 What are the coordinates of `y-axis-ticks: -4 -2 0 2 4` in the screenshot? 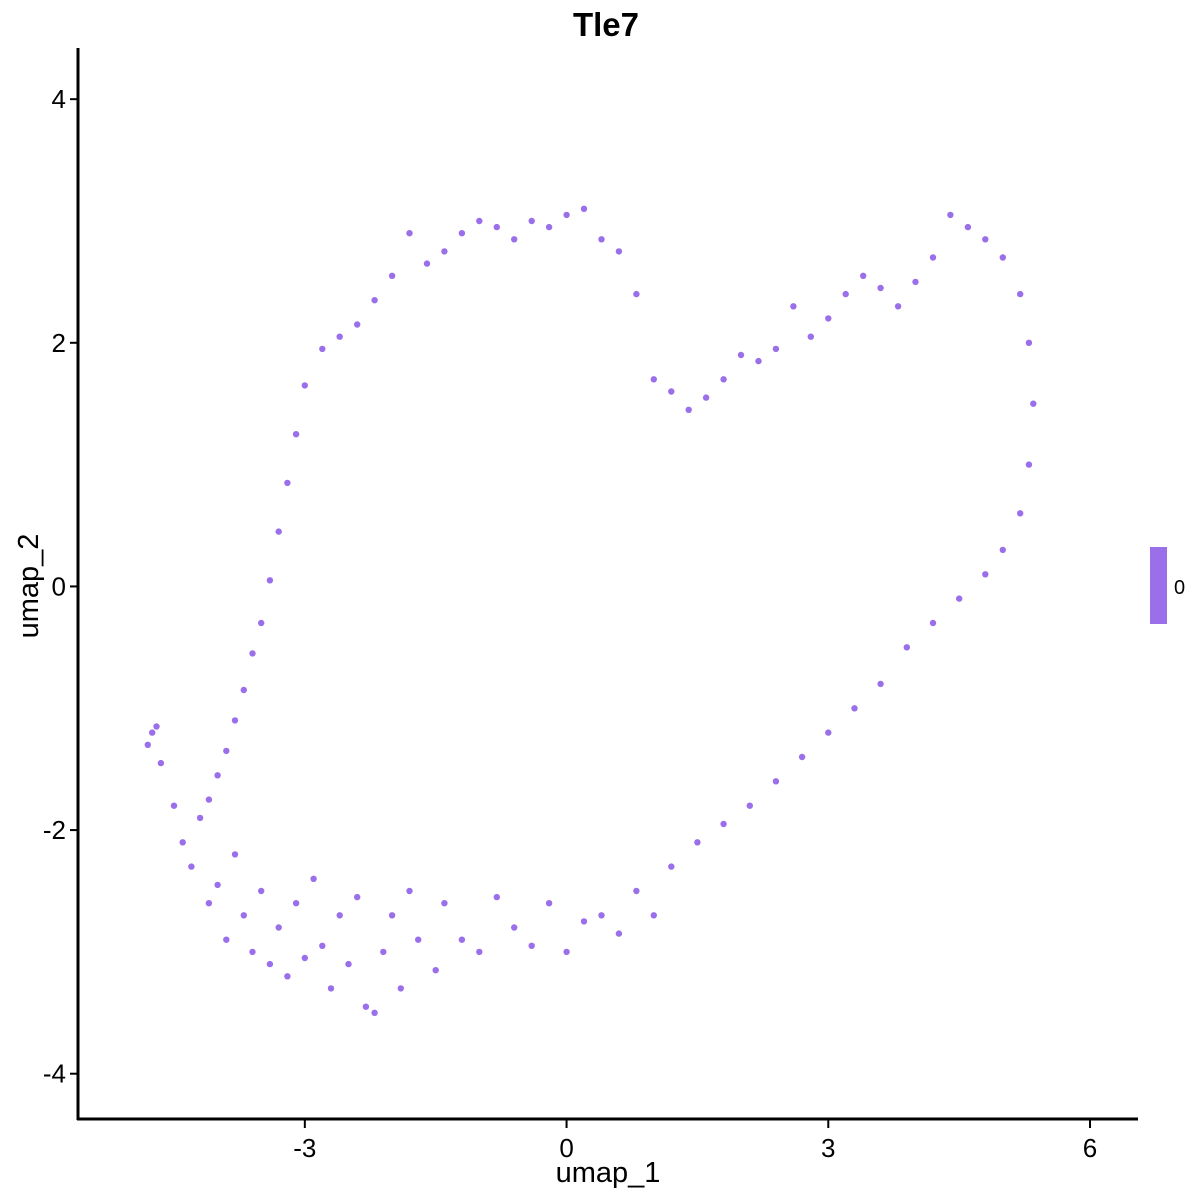 It's located at (60, 586).